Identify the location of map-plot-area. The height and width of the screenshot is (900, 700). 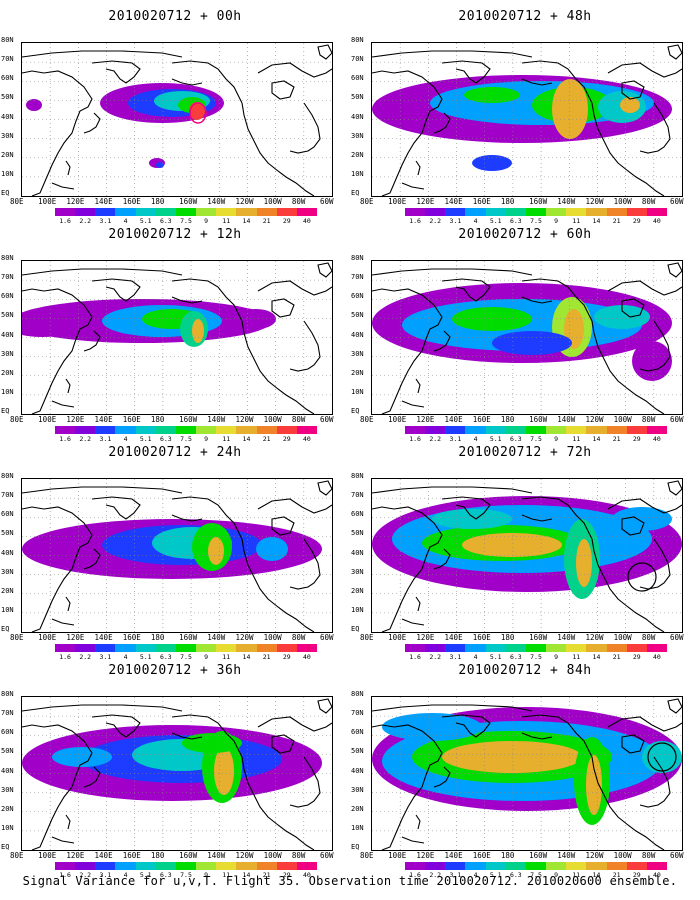
(177, 555).